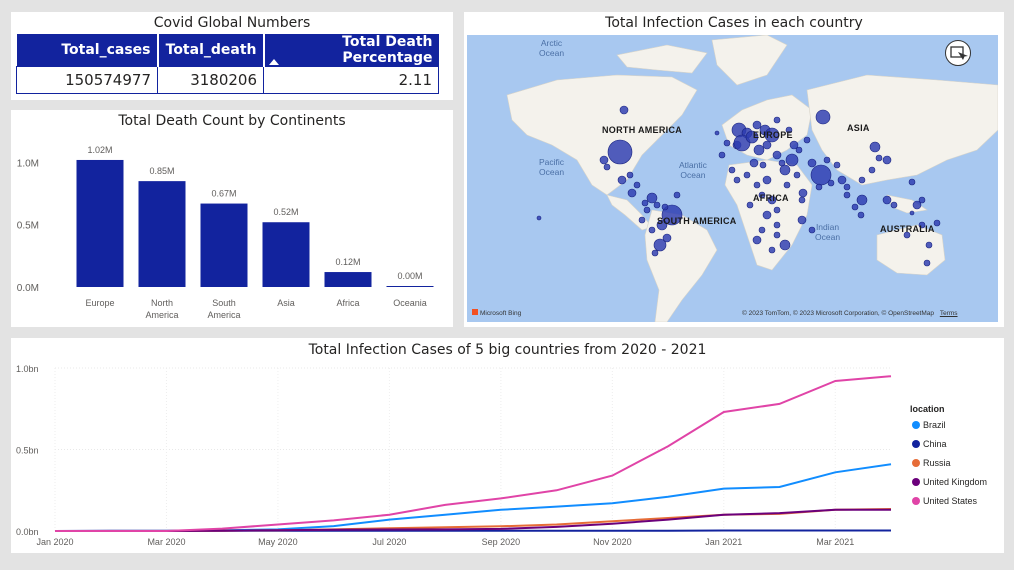  I want to click on series-line-brazil, so click(473, 497).